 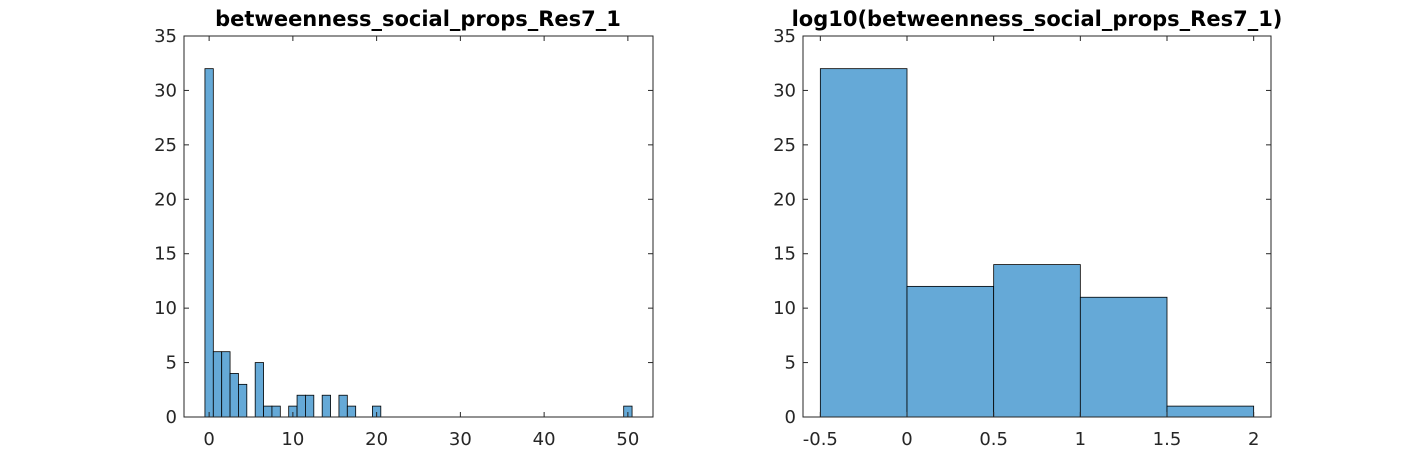 I want to click on x-tick-label: 50, so click(x=627, y=439).